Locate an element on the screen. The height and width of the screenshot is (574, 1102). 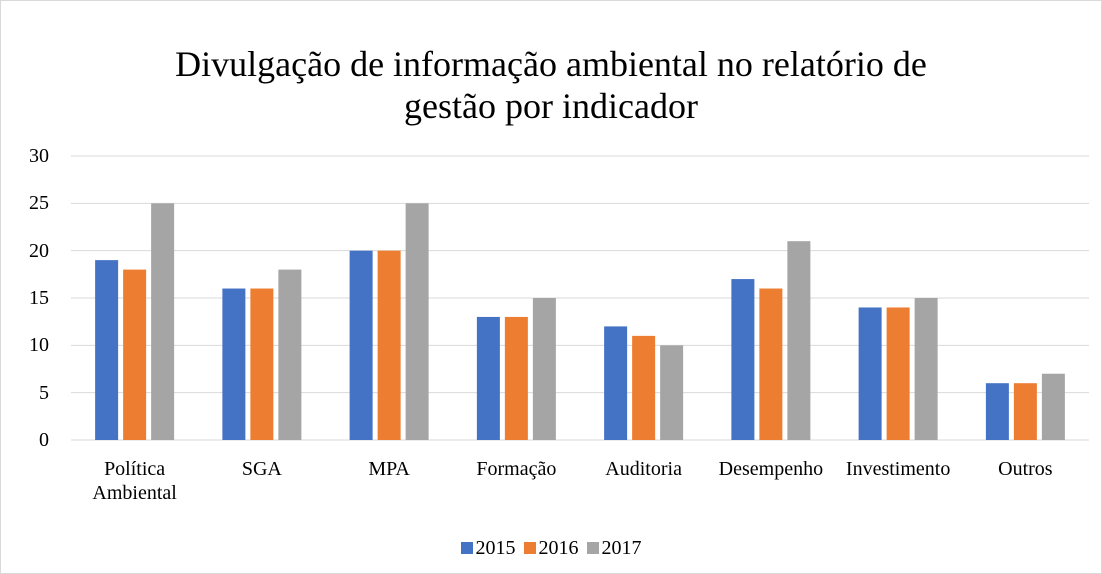
x-tick-label: Desempenho is located at coordinates (771, 469).